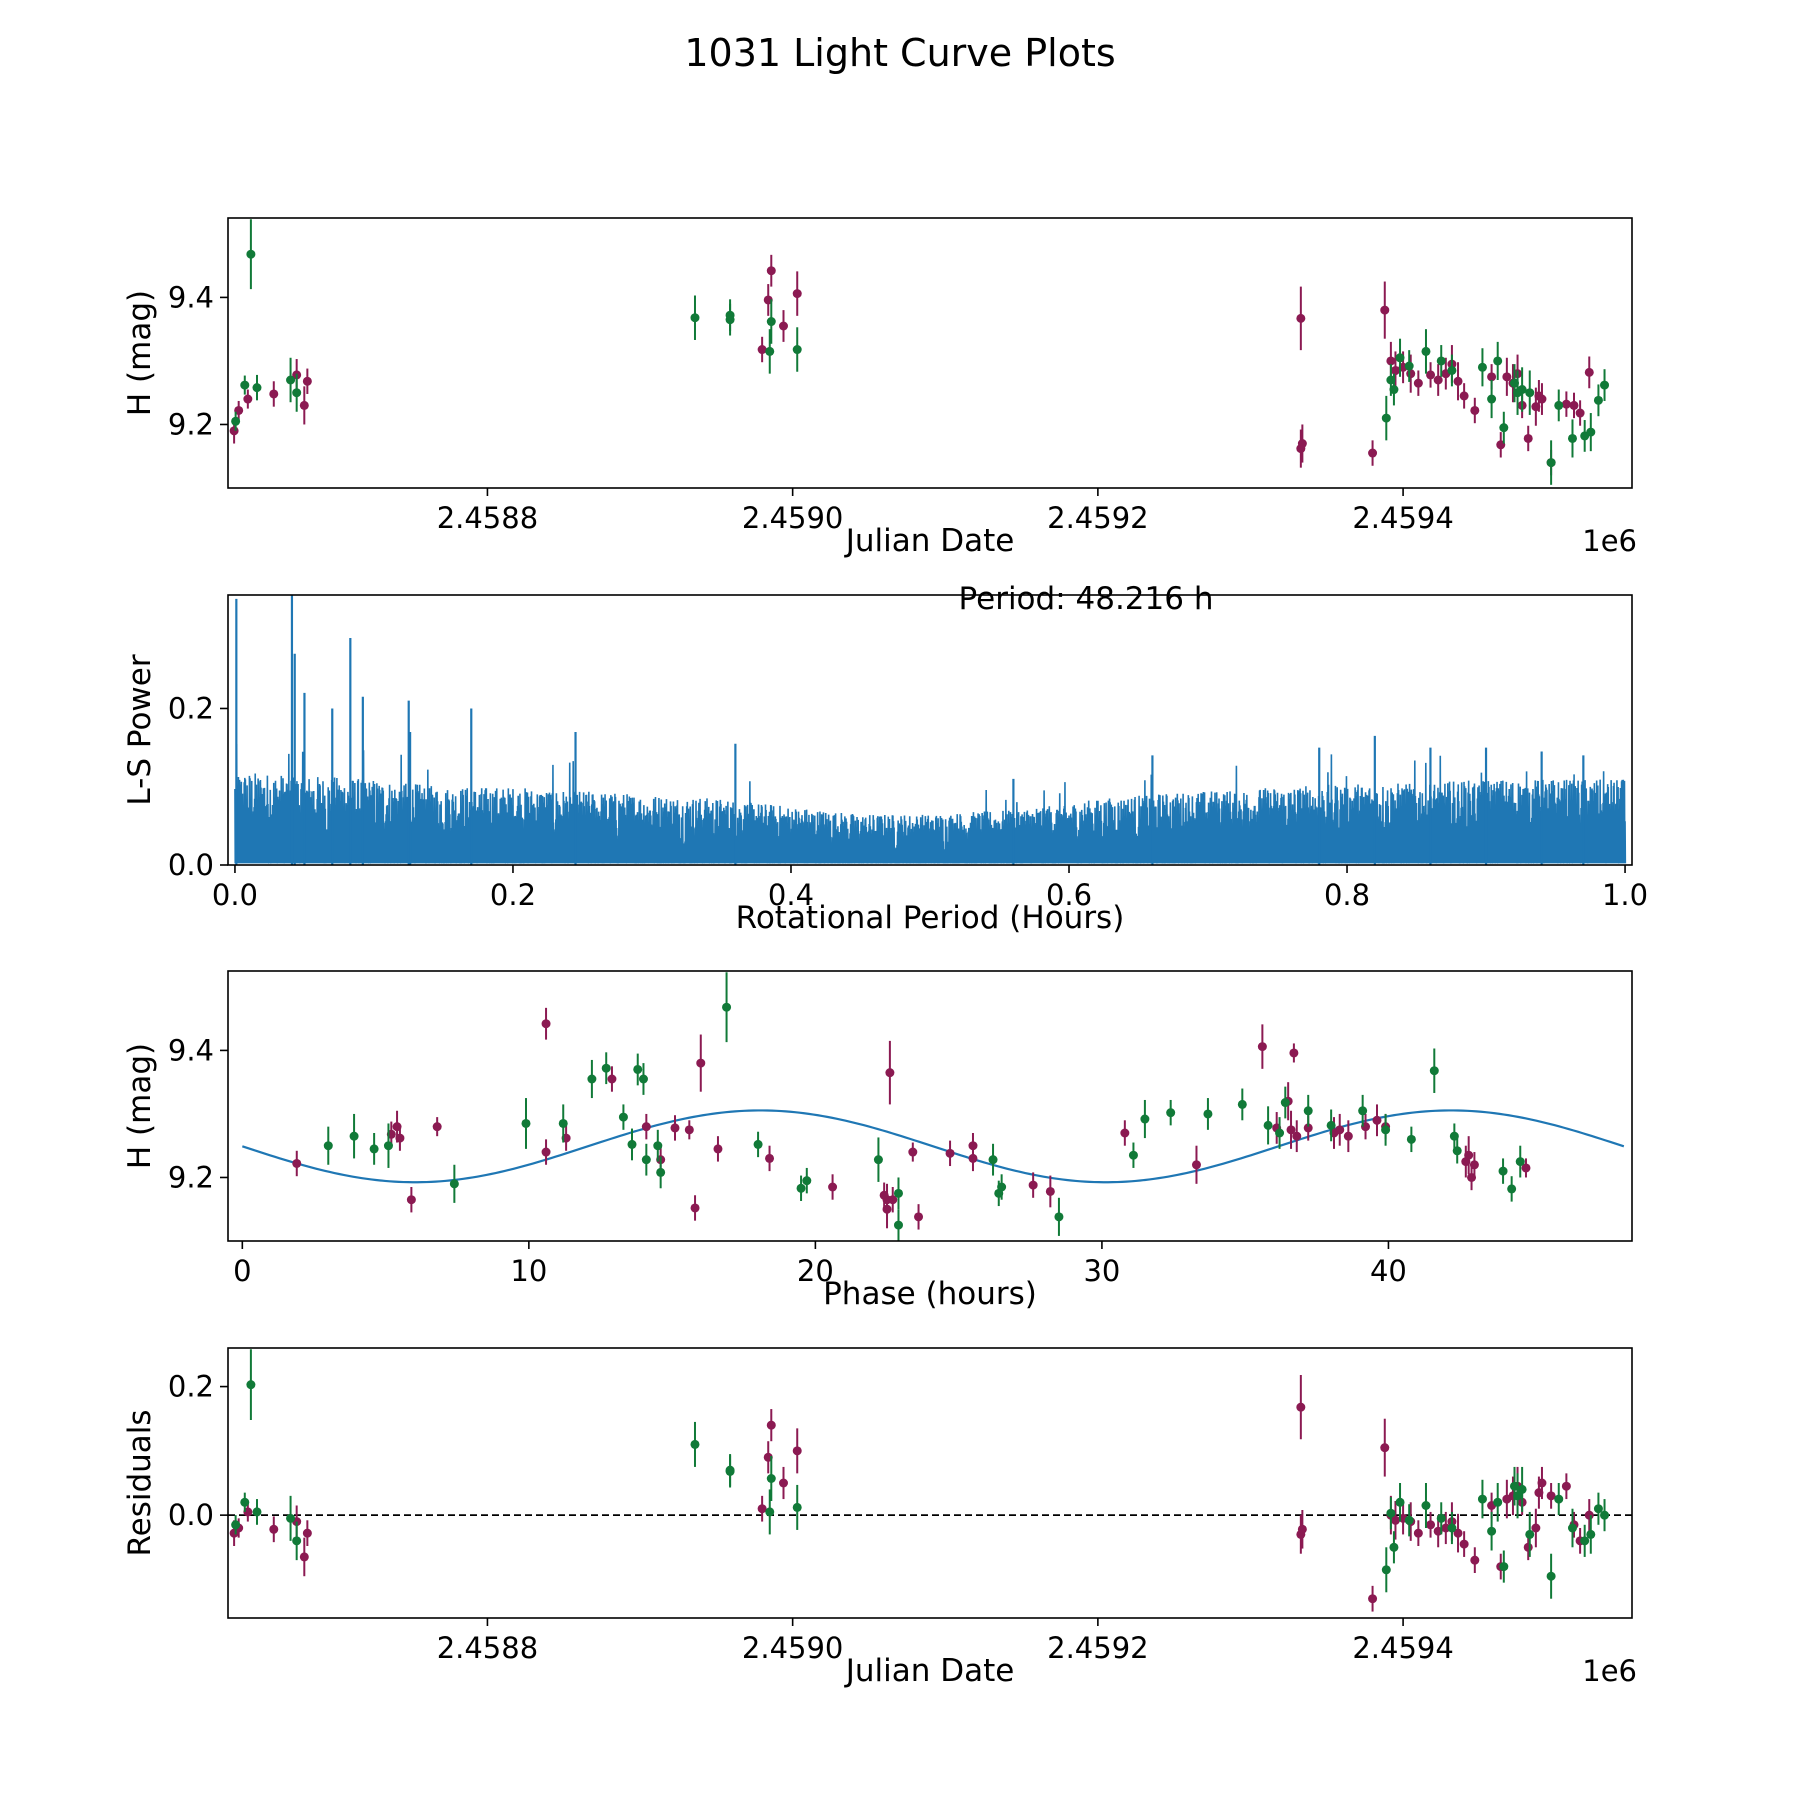 The image size is (1800, 1800). I want to click on periodogram-ytick-label: 0.2, so click(191, 708).